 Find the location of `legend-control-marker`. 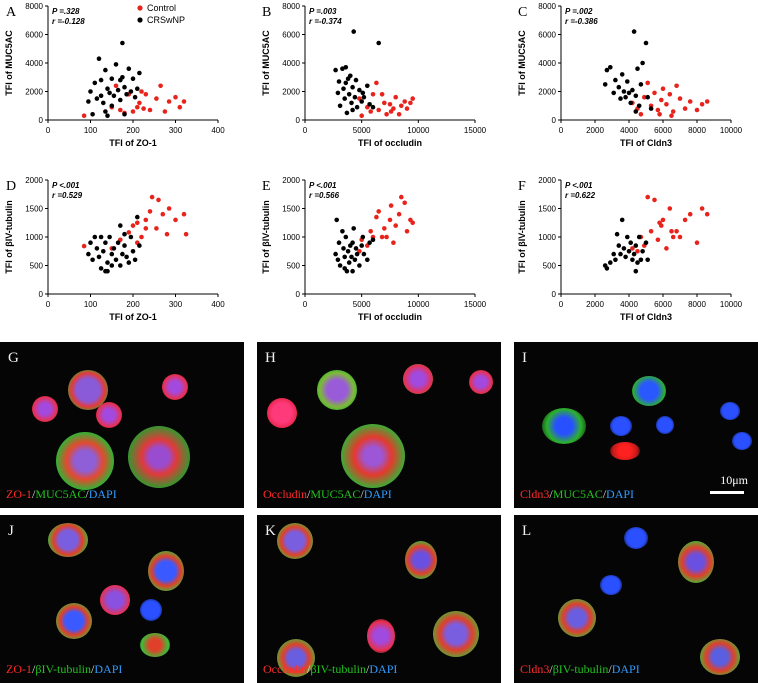

legend-control-marker is located at coordinates (140, 8).